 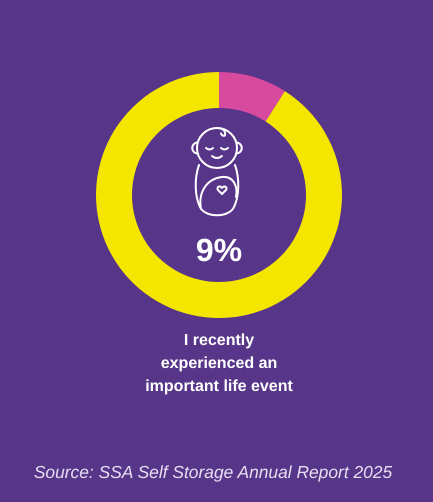 What do you see at coordinates (252, 97) in the screenshot?
I see `donut-slice` at bounding box center [252, 97].